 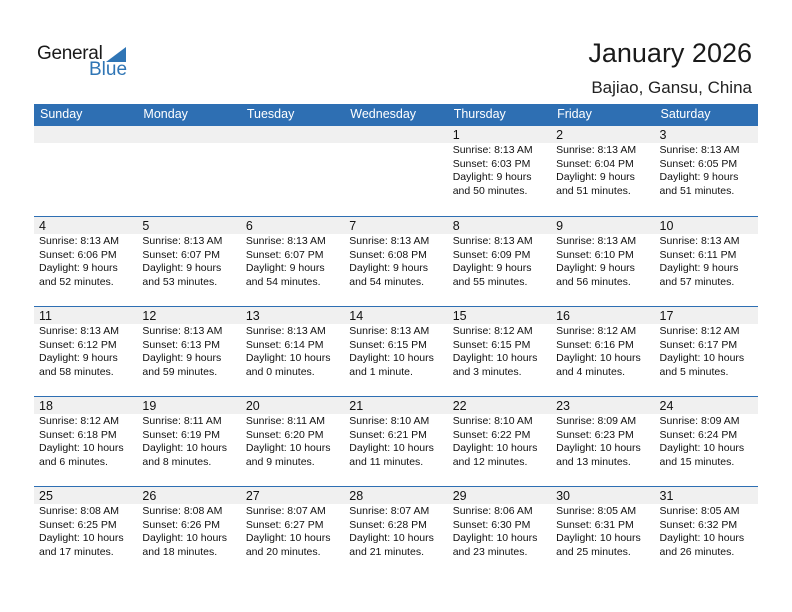 I want to click on daylight-minutes-text: and 6 minutes., so click(x=73, y=461).